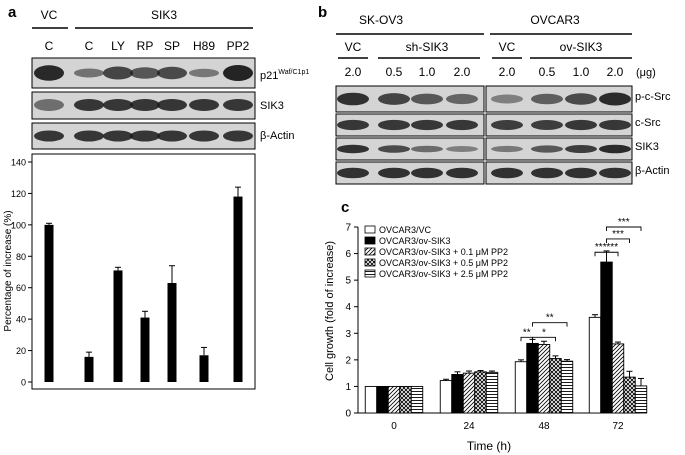 Image resolution: width=685 pixels, height=455 pixels. Describe the element at coordinates (21, 288) in the screenshot. I see `y-tick-label: 60` at that location.